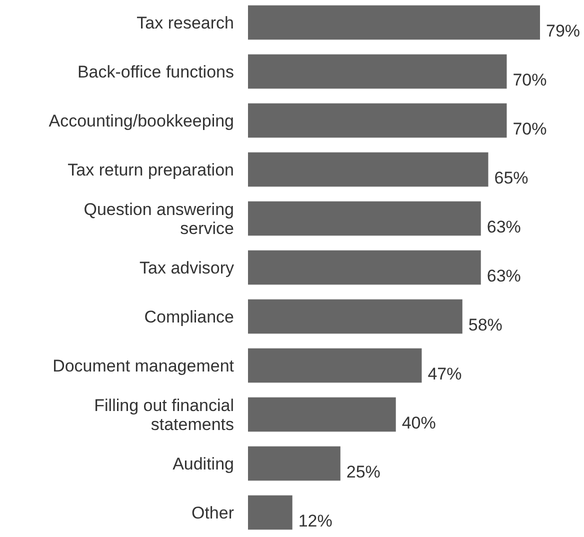 The image size is (584, 537). Describe the element at coordinates (485, 324) in the screenshot. I see `data-label: 58%` at that location.